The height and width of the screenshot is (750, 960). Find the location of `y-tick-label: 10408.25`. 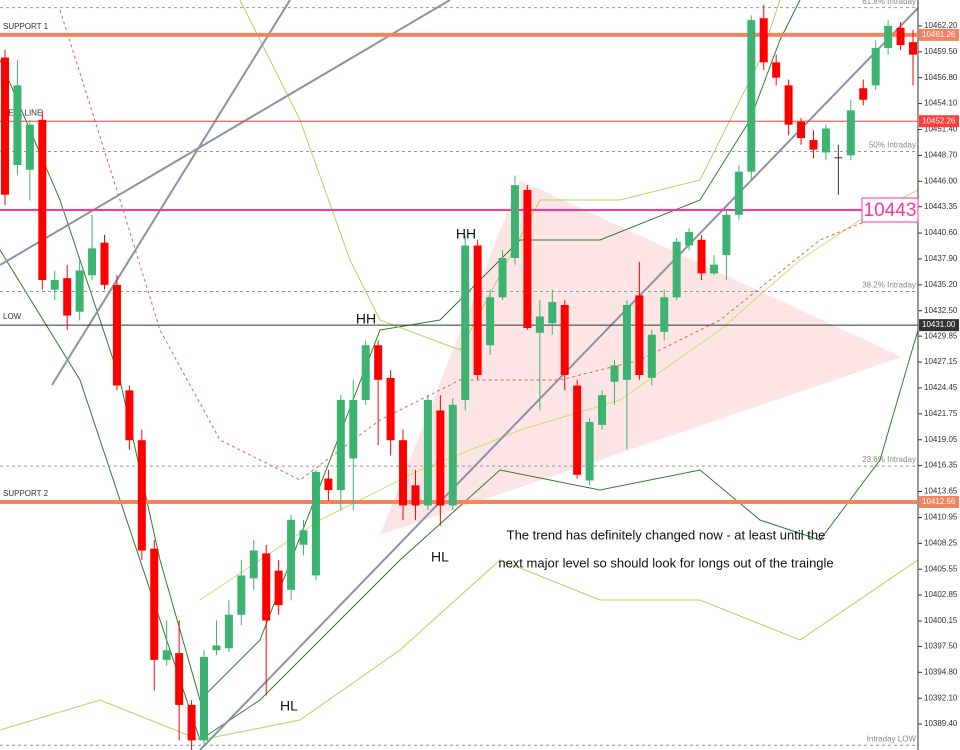

y-tick-label: 10408.25 is located at coordinates (941, 542).